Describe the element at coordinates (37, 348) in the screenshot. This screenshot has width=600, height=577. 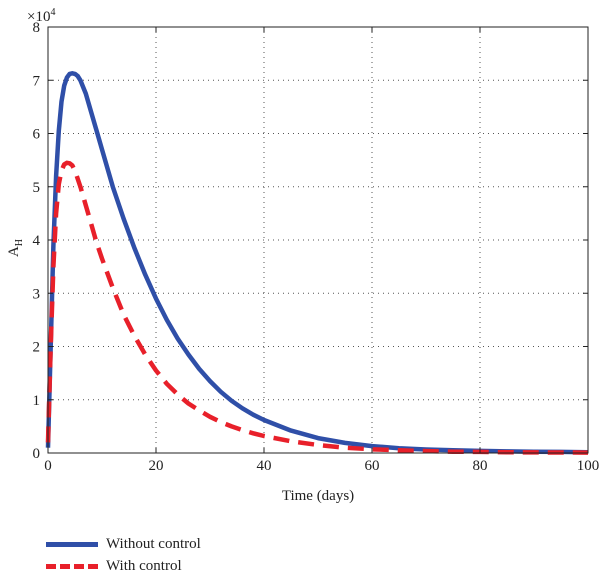
I see `y-tick-label: 2` at that location.